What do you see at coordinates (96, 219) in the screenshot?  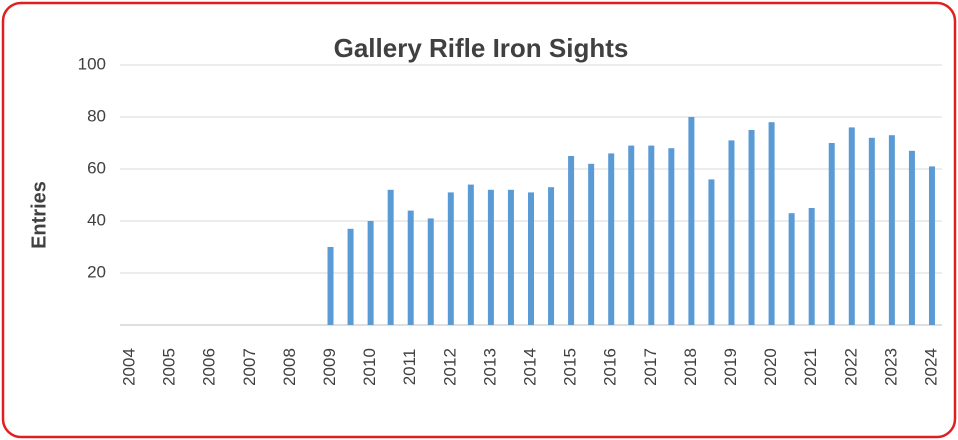 I see `y-tick-label: 40` at bounding box center [96, 219].